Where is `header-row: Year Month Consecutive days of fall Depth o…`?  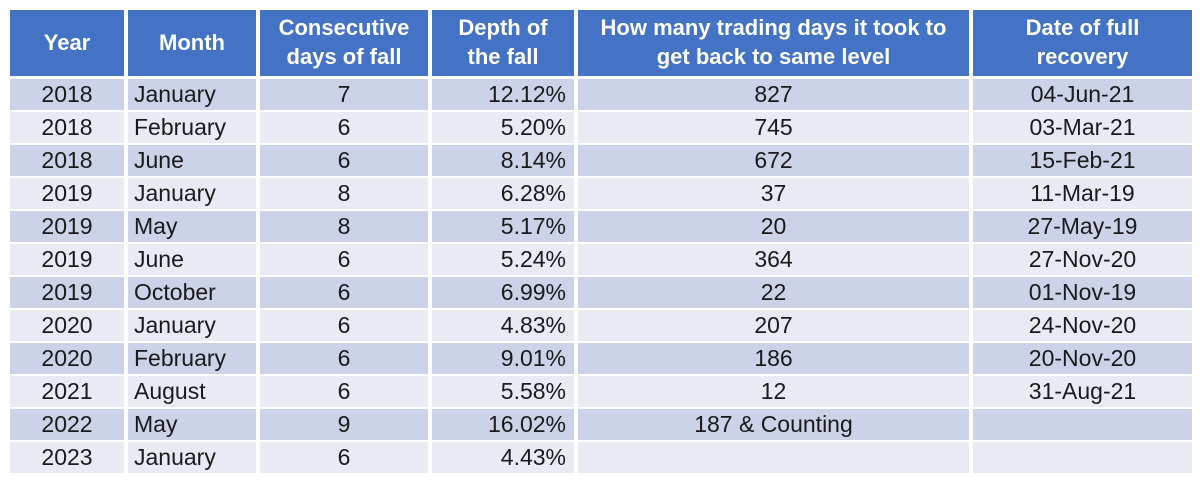 header-row: Year Month Consecutive days of fall Depth o… is located at coordinates (601, 44).